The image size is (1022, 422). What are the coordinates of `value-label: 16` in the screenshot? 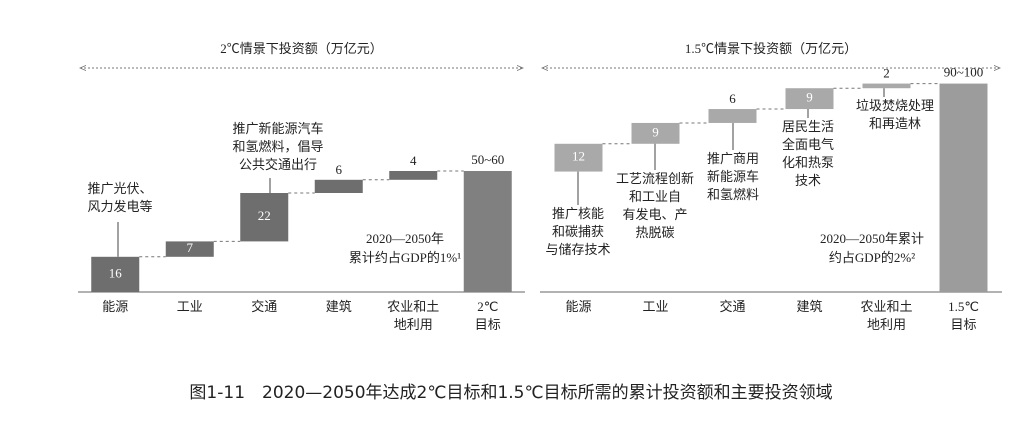 It's located at (116, 272).